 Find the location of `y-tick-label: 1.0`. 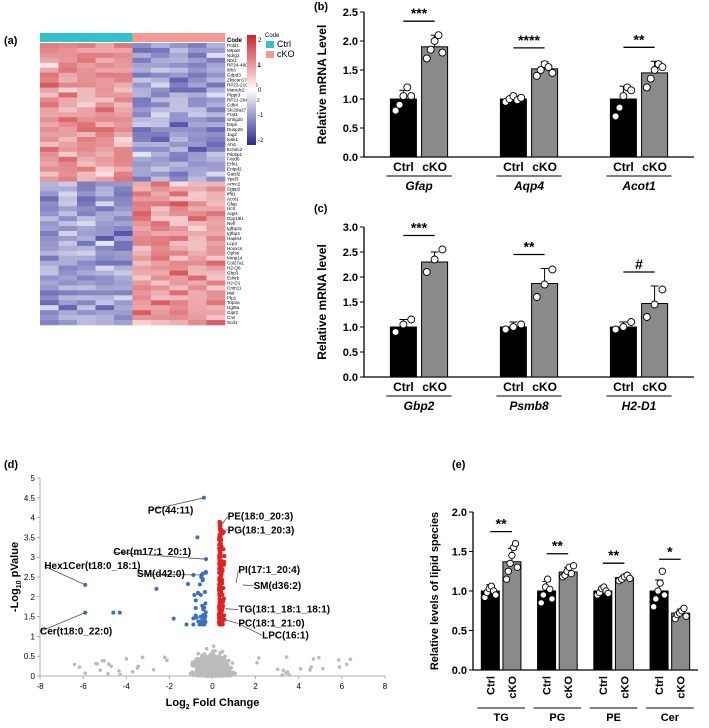

y-tick-label: 1.0 is located at coordinates (459, 592).